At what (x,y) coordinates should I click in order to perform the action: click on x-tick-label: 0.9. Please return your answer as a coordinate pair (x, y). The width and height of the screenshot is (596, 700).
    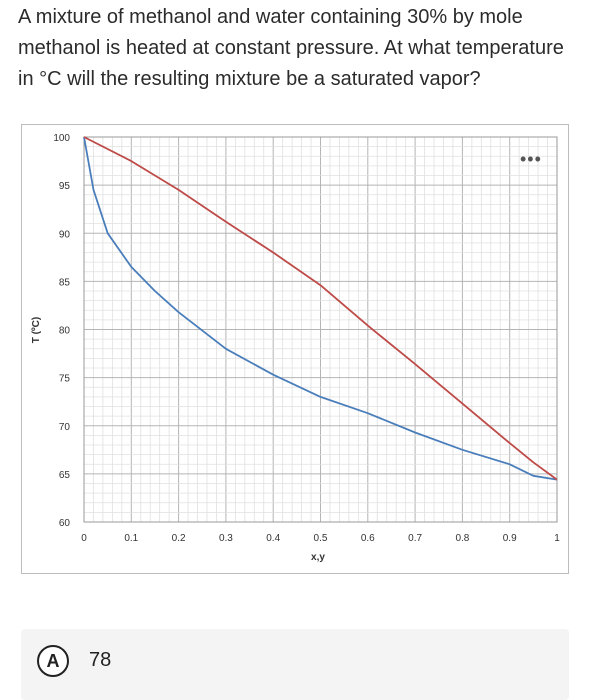
    Looking at the image, I should click on (510, 538).